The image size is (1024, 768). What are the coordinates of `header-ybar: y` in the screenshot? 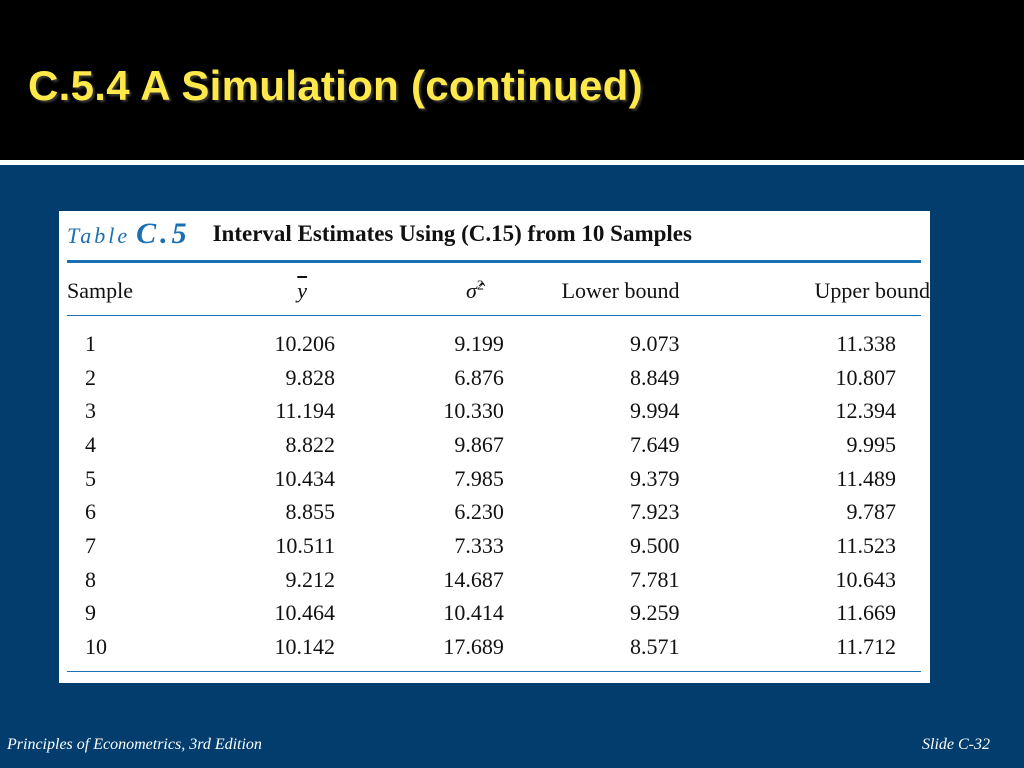 It's located at (302, 290).